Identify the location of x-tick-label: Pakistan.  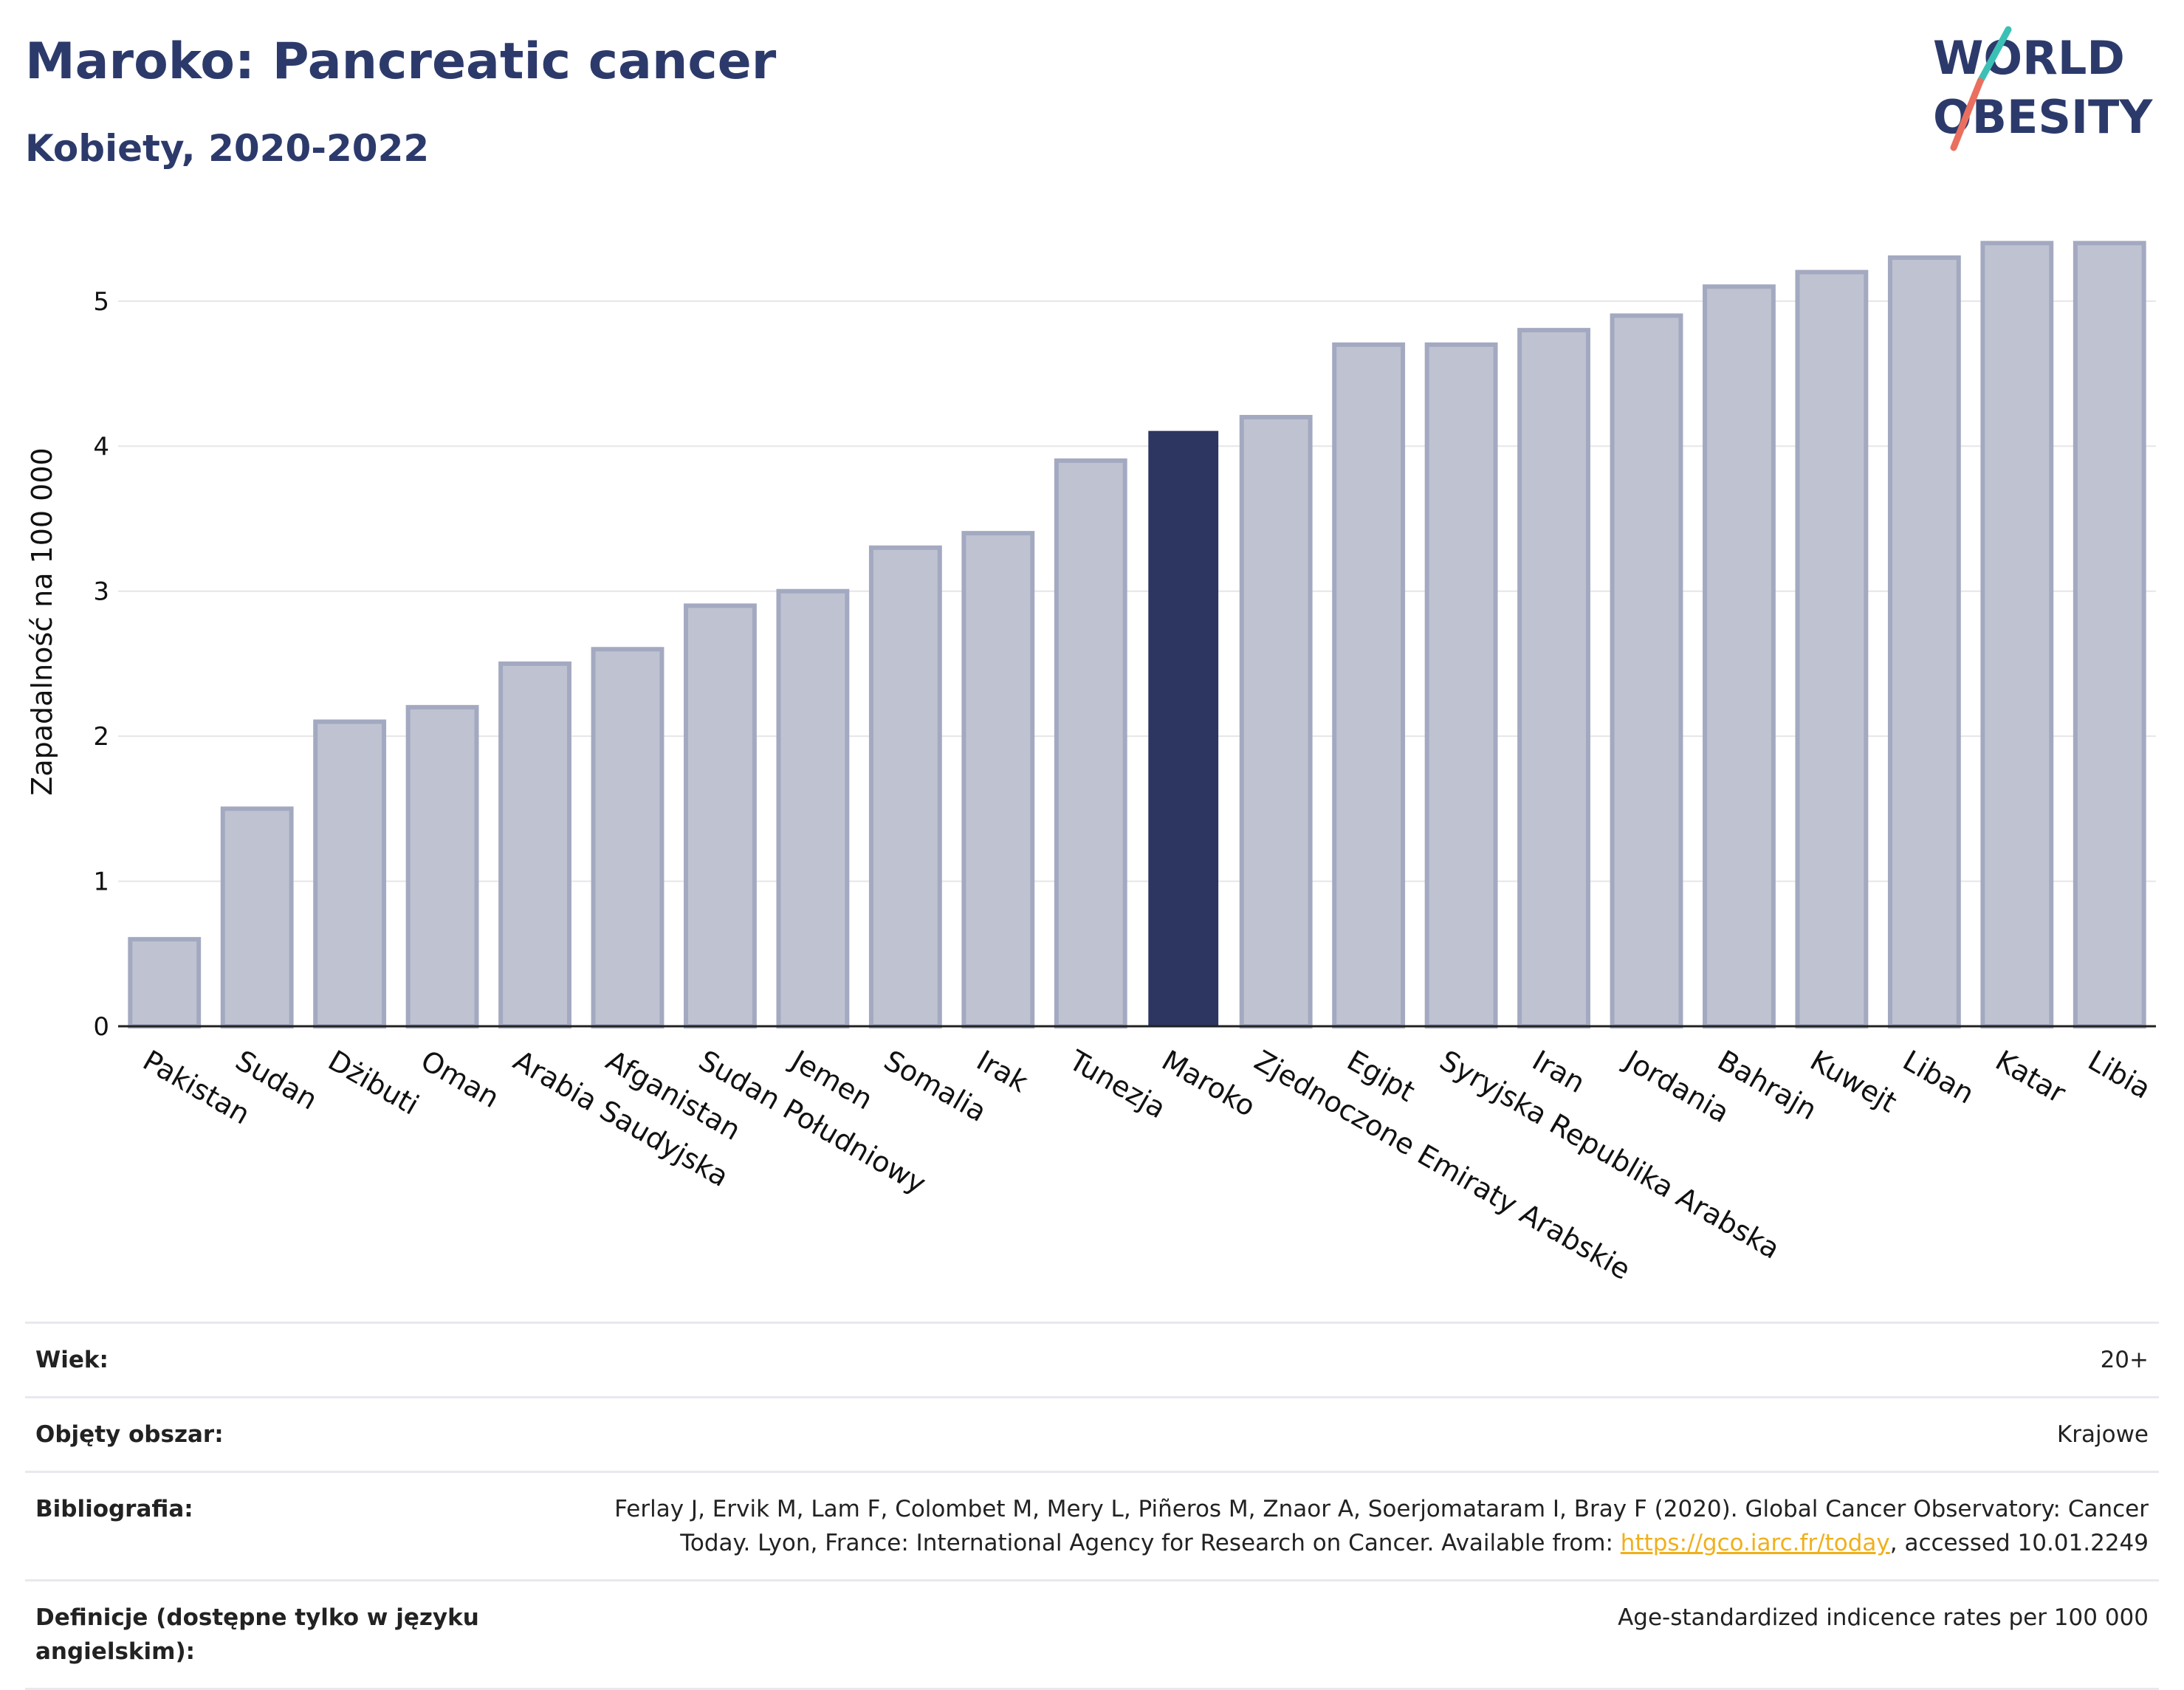
(196, 1087).